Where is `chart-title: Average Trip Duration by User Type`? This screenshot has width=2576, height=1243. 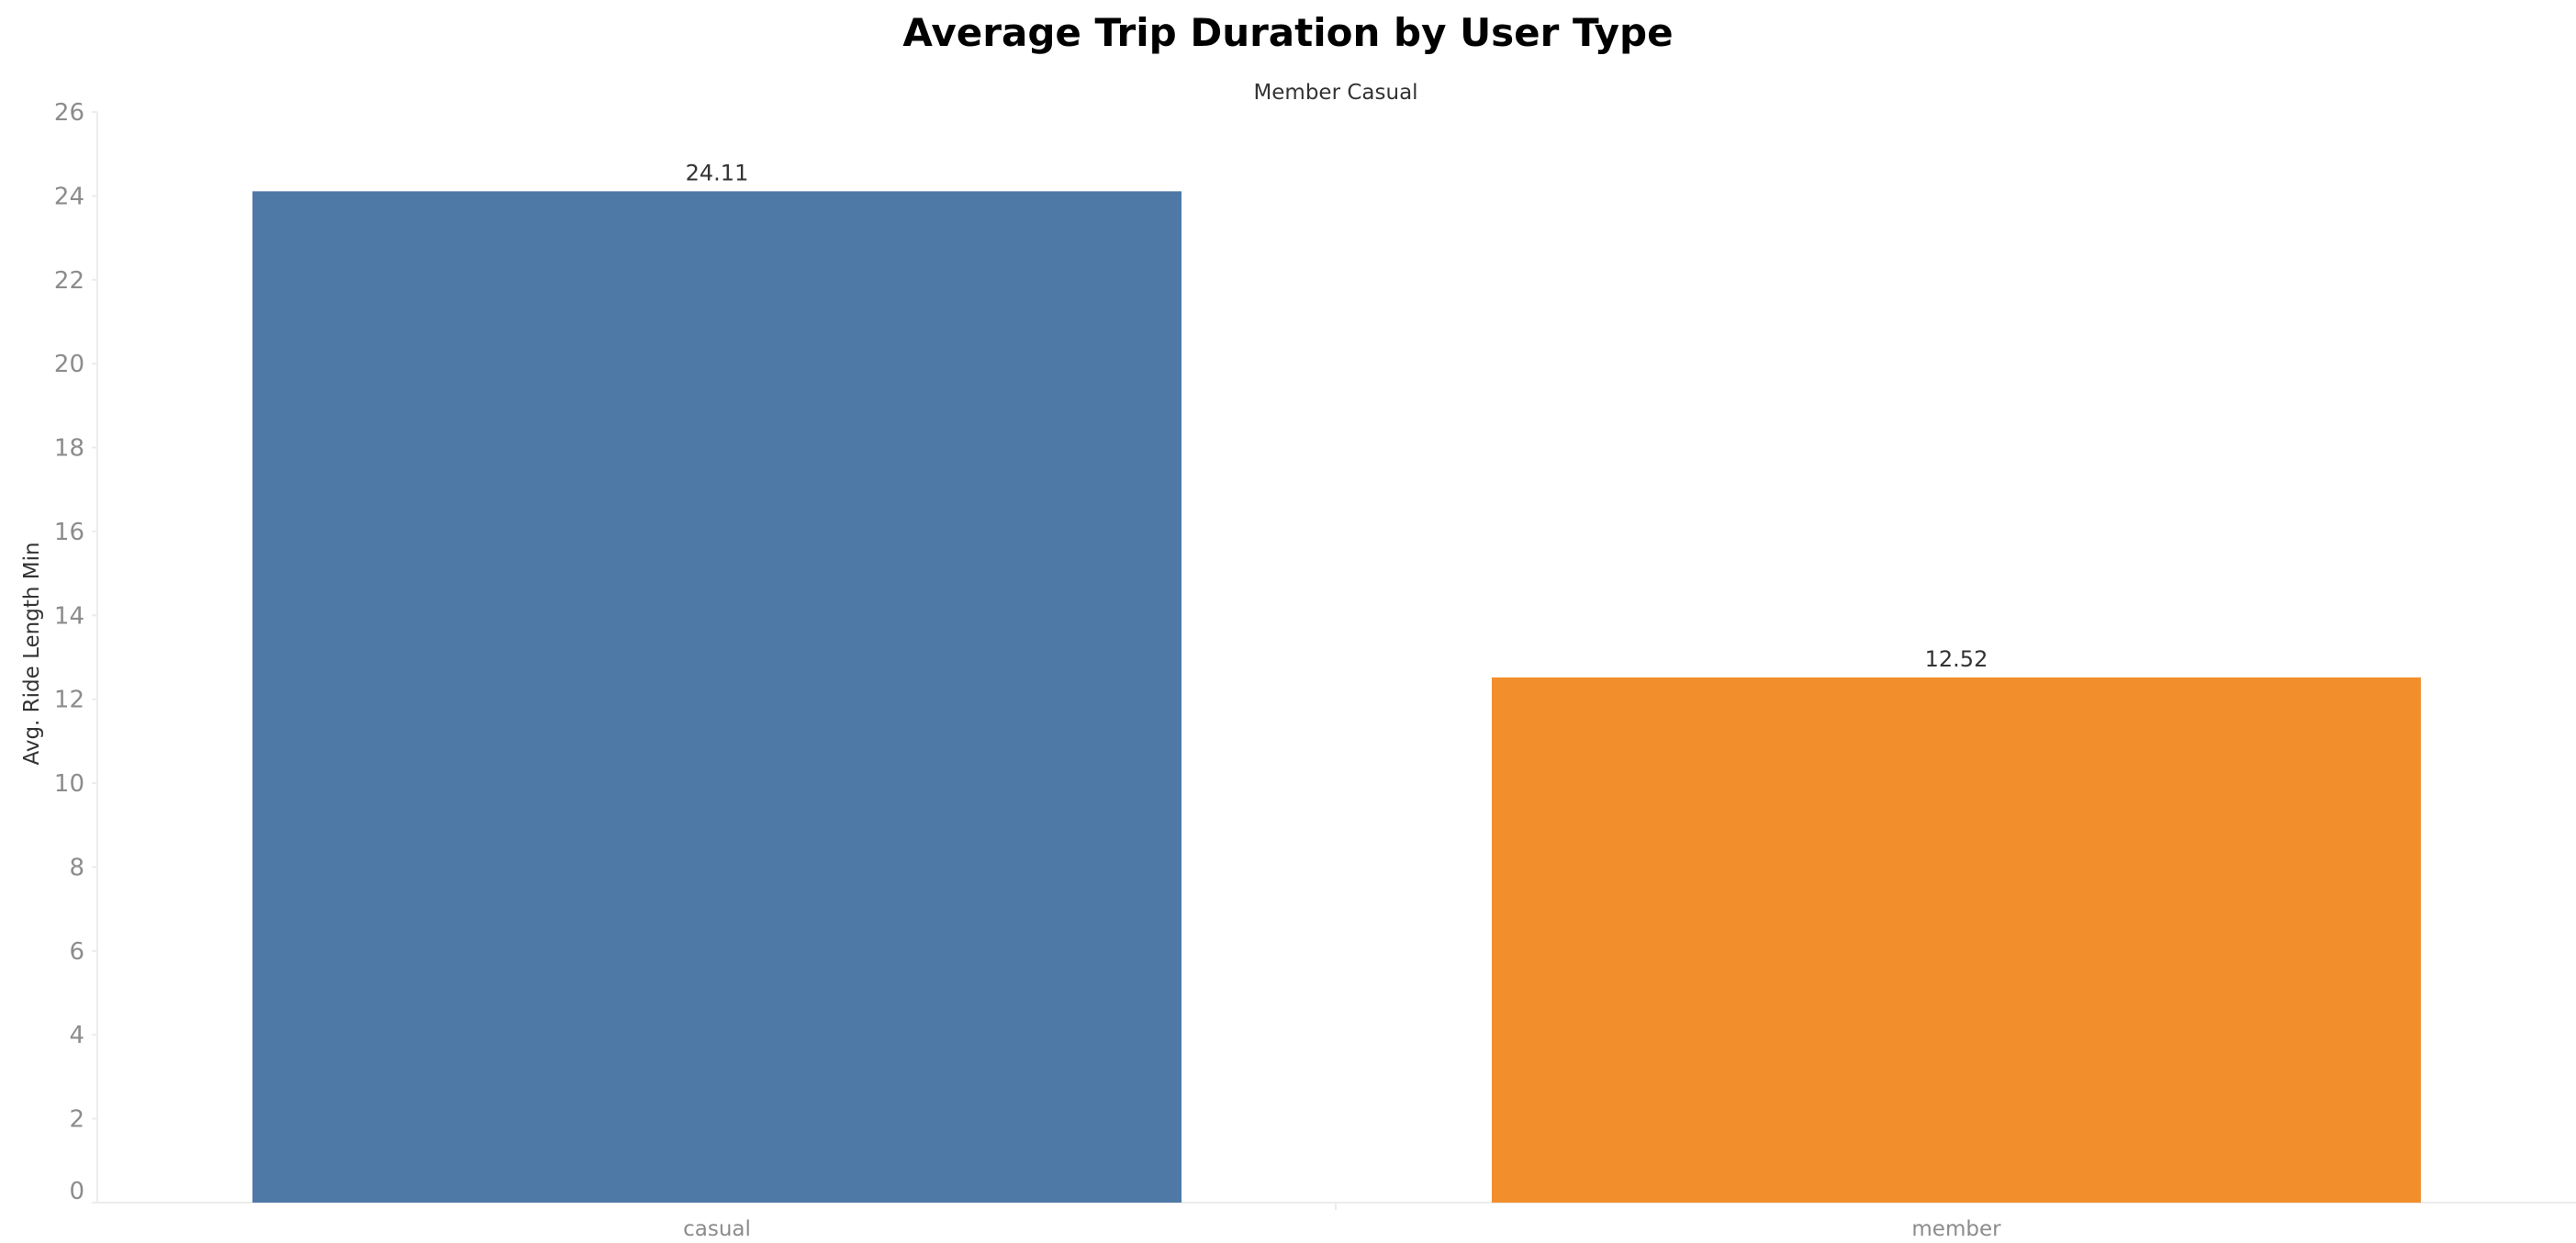
chart-title: Average Trip Duration by User Type is located at coordinates (1287, 32).